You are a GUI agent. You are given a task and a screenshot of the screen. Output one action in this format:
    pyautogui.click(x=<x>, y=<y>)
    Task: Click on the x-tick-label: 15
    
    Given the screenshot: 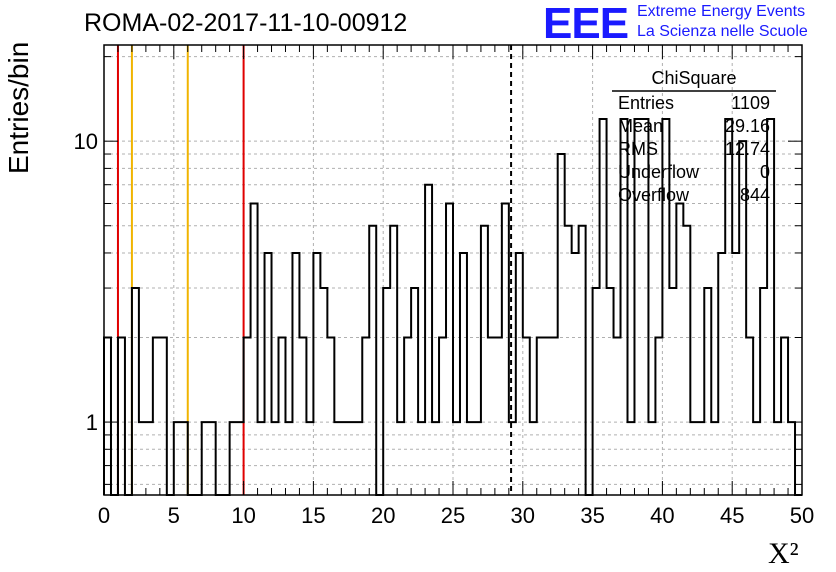 What is the action you would take?
    pyautogui.click(x=313, y=515)
    